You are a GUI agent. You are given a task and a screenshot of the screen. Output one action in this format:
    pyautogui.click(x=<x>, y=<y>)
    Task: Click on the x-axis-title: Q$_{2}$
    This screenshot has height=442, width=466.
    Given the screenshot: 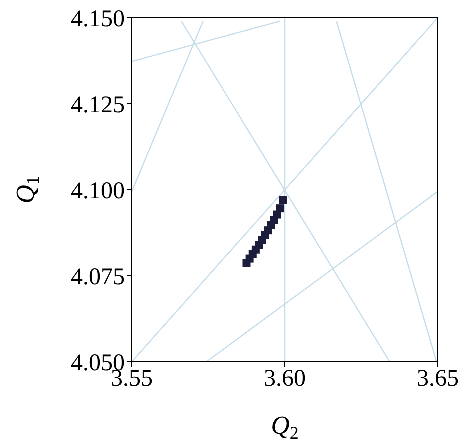 What is the action you would take?
    pyautogui.click(x=285, y=426)
    